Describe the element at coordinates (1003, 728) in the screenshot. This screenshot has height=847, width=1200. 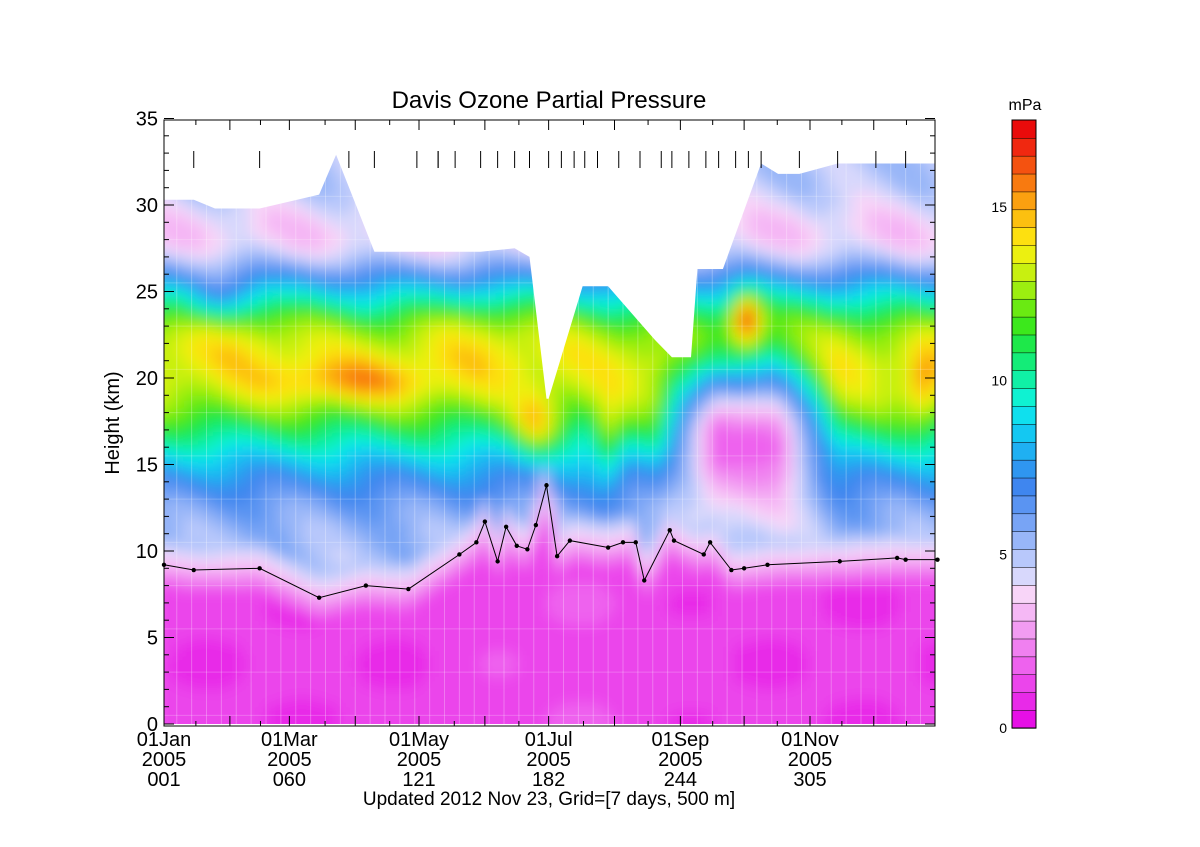
I see `colorbar-tick-label: 0` at that location.